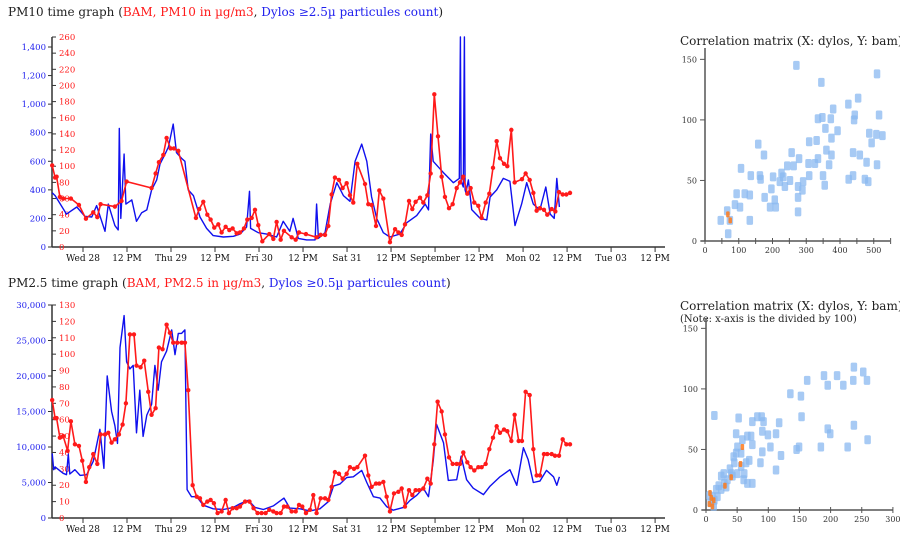 This screenshot has width=900, height=537. What do you see at coordinates (303, 530) in the screenshot?
I see `x-tick-label: 12 PM` at bounding box center [303, 530].